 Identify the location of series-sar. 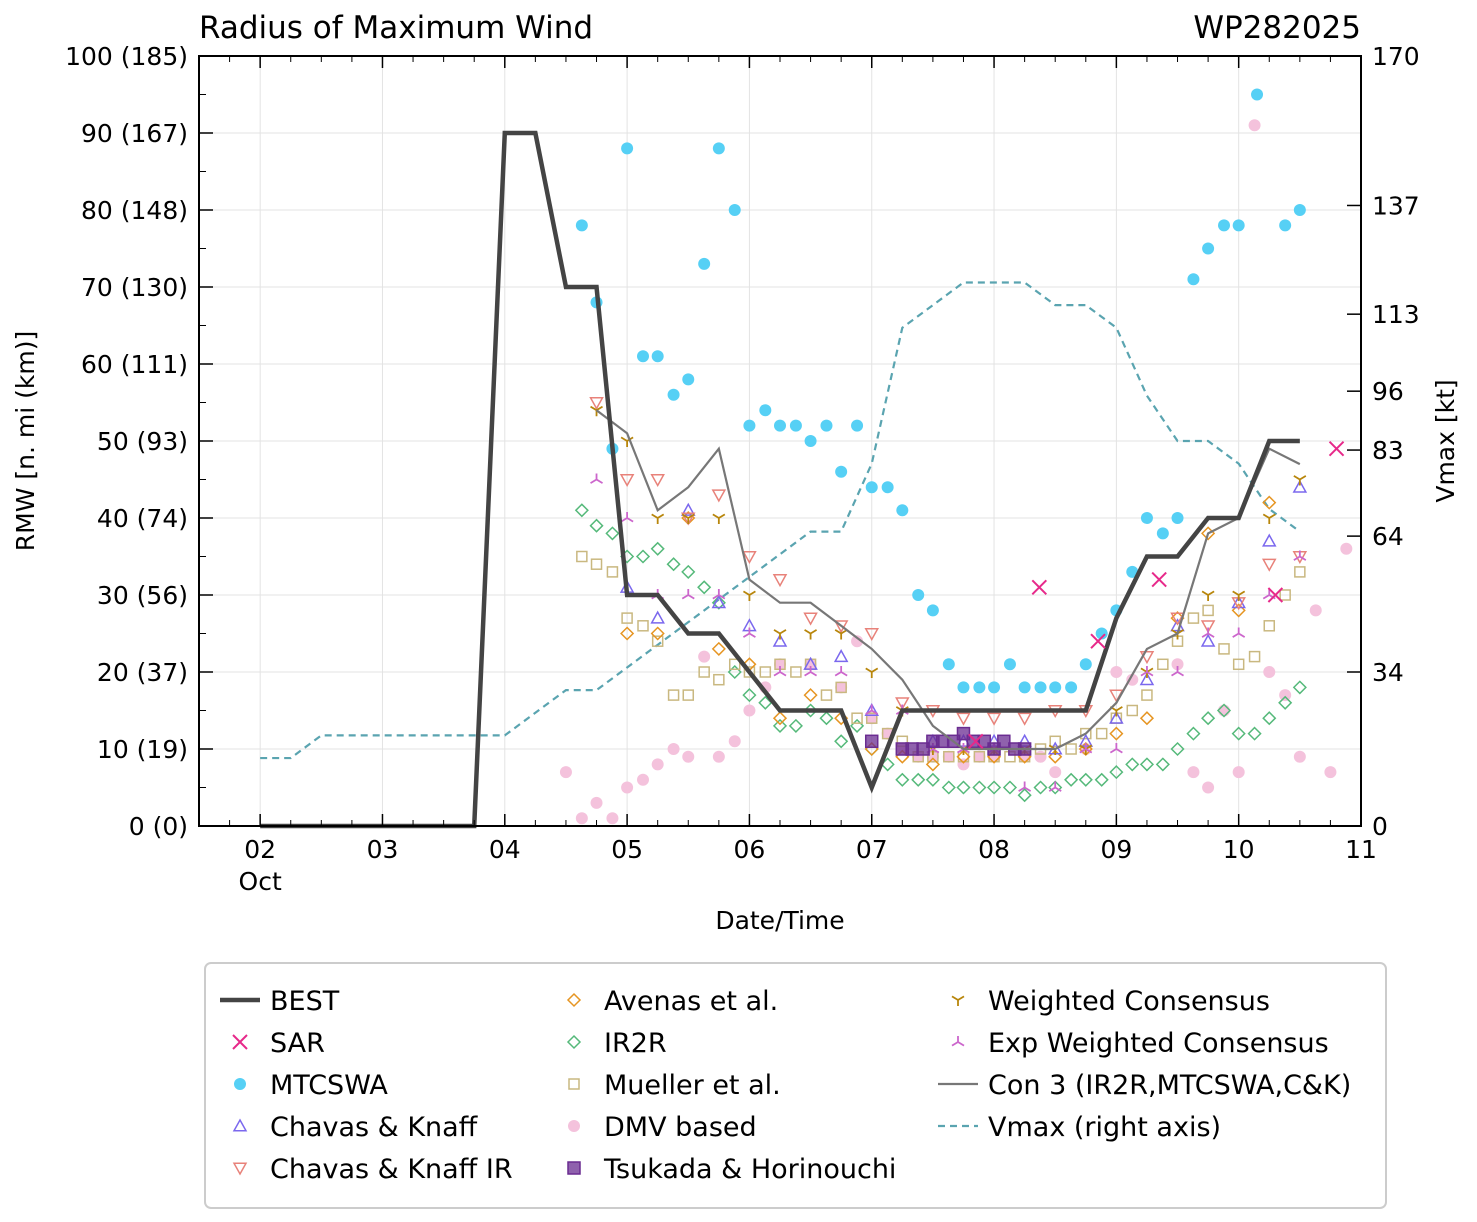
(1156, 595).